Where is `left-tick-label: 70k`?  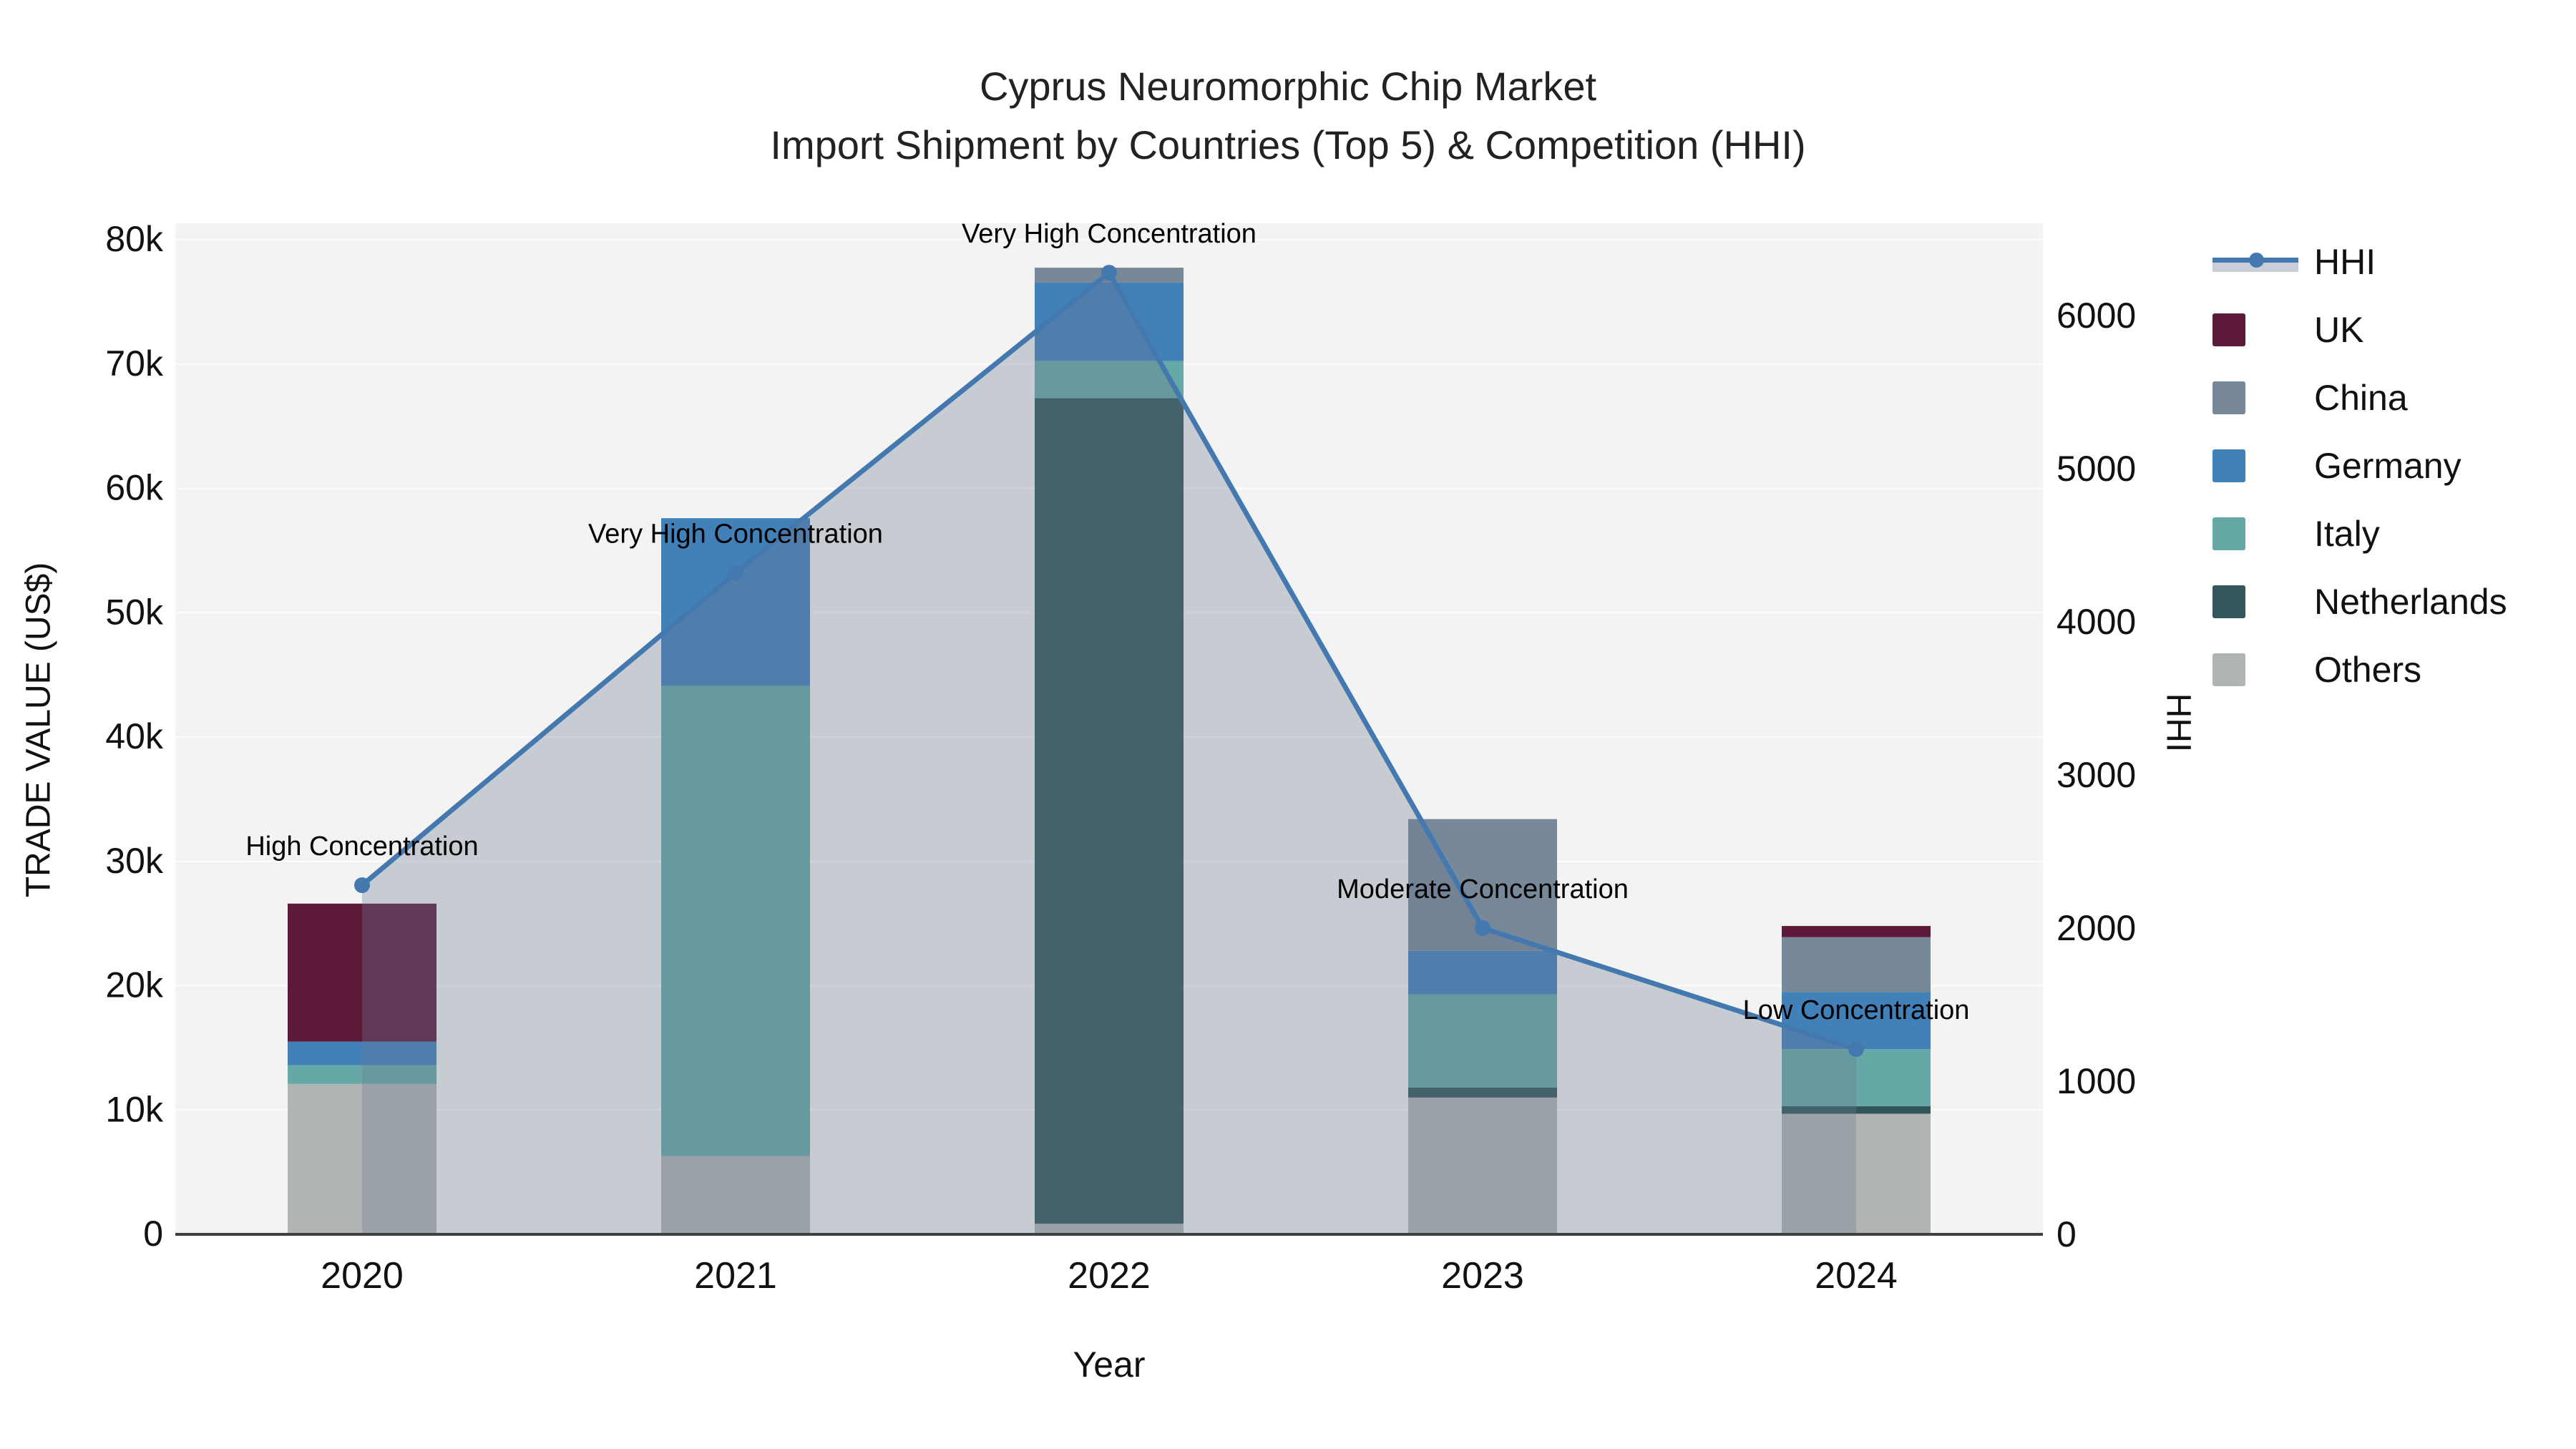
left-tick-label: 70k is located at coordinates (134, 363).